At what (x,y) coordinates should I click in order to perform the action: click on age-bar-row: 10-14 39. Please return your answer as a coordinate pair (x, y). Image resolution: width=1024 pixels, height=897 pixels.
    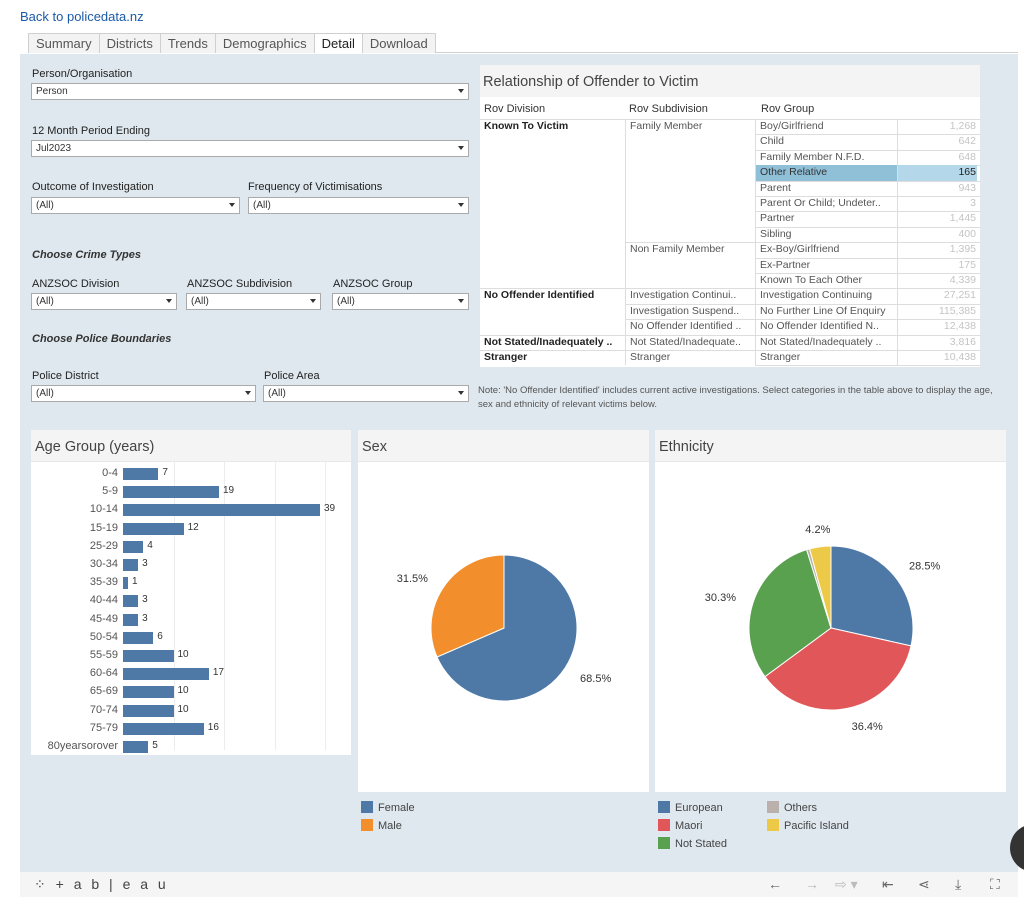
    Looking at the image, I should click on (191, 509).